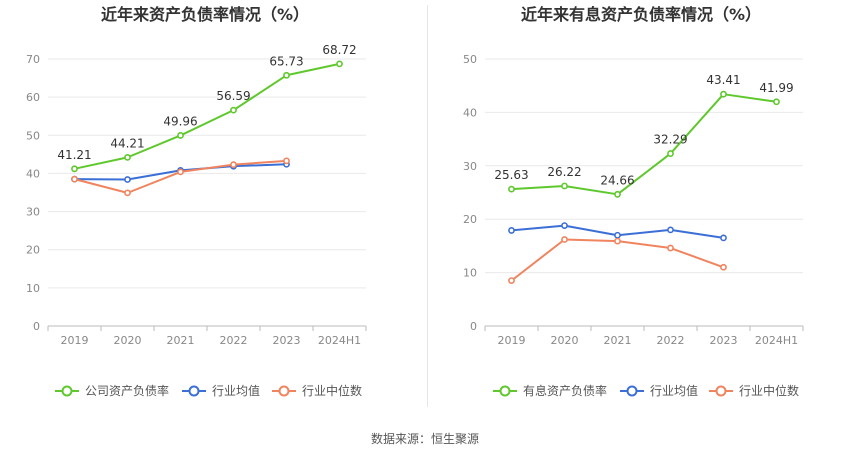 This screenshot has height=459, width=850. I want to click on y-tick-label: 60, so click(33, 97).